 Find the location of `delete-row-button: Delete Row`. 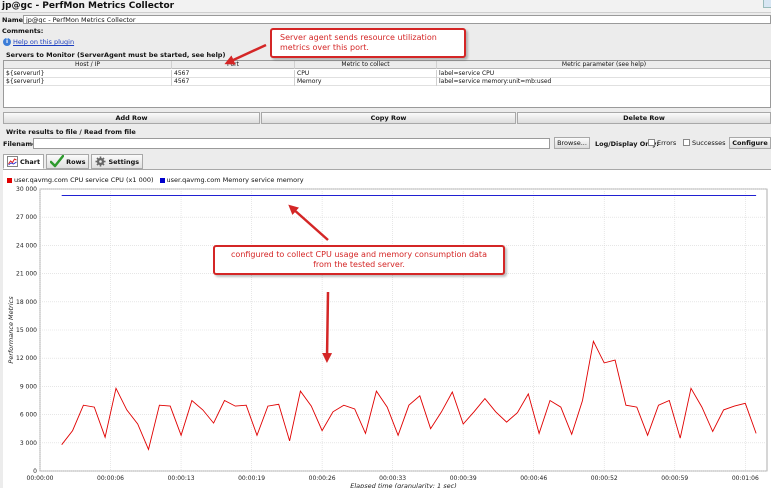

delete-row-button: Delete Row is located at coordinates (644, 118).